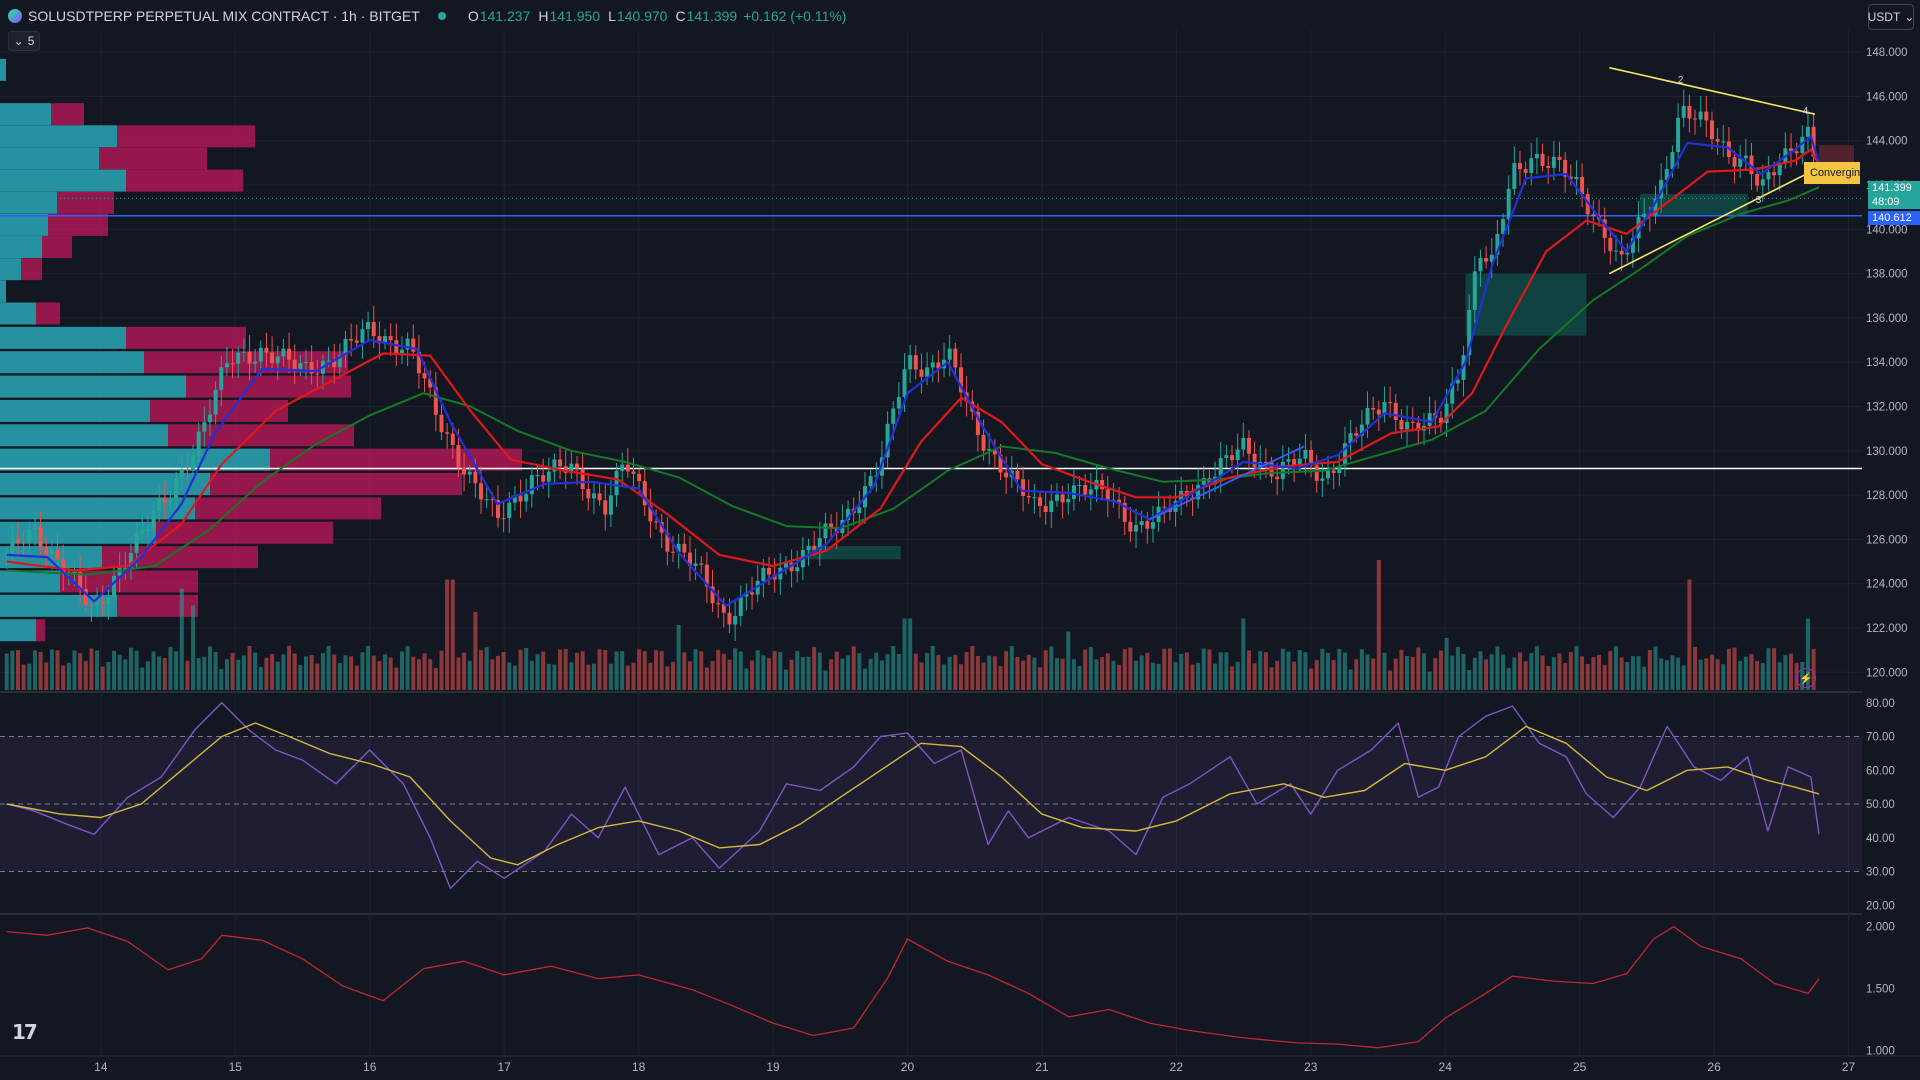 This screenshot has height=1080, width=1920. I want to click on tradingview-logo: 17, so click(25, 1032).